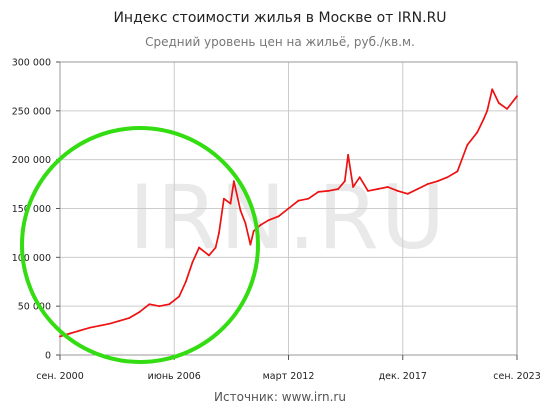 The width and height of the screenshot is (560, 420). I want to click on y-tick-label: 250 000, so click(31, 111).